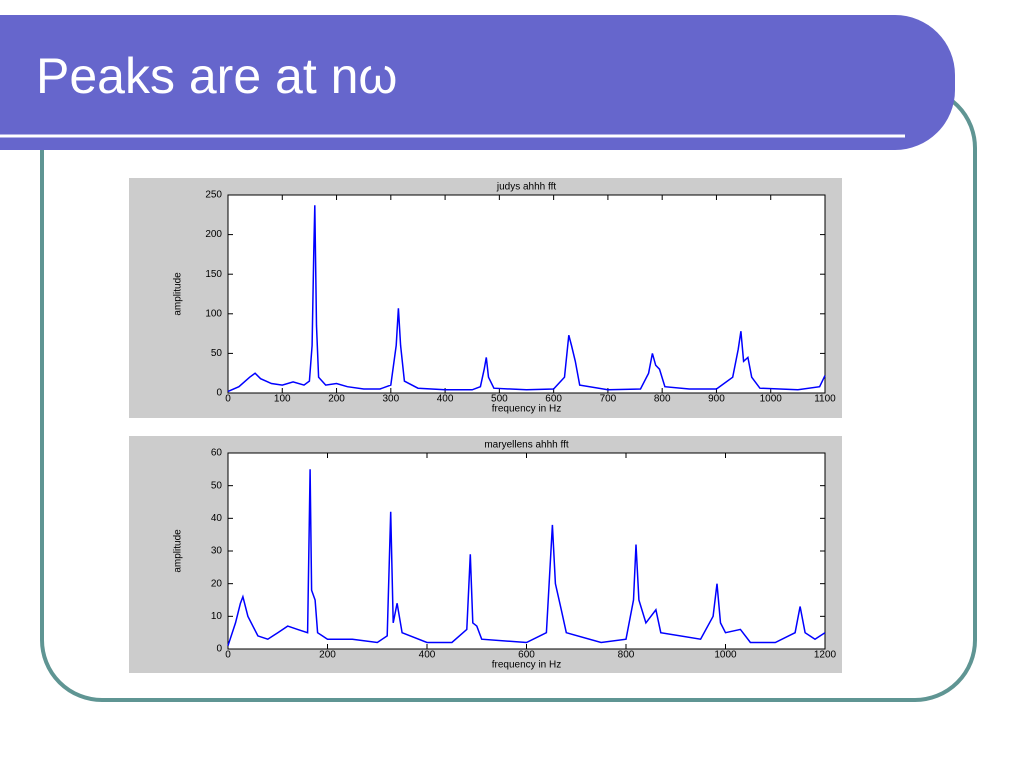 This screenshot has width=1024, height=773. What do you see at coordinates (716, 399) in the screenshot?
I see `x-tick-label: 900` at bounding box center [716, 399].